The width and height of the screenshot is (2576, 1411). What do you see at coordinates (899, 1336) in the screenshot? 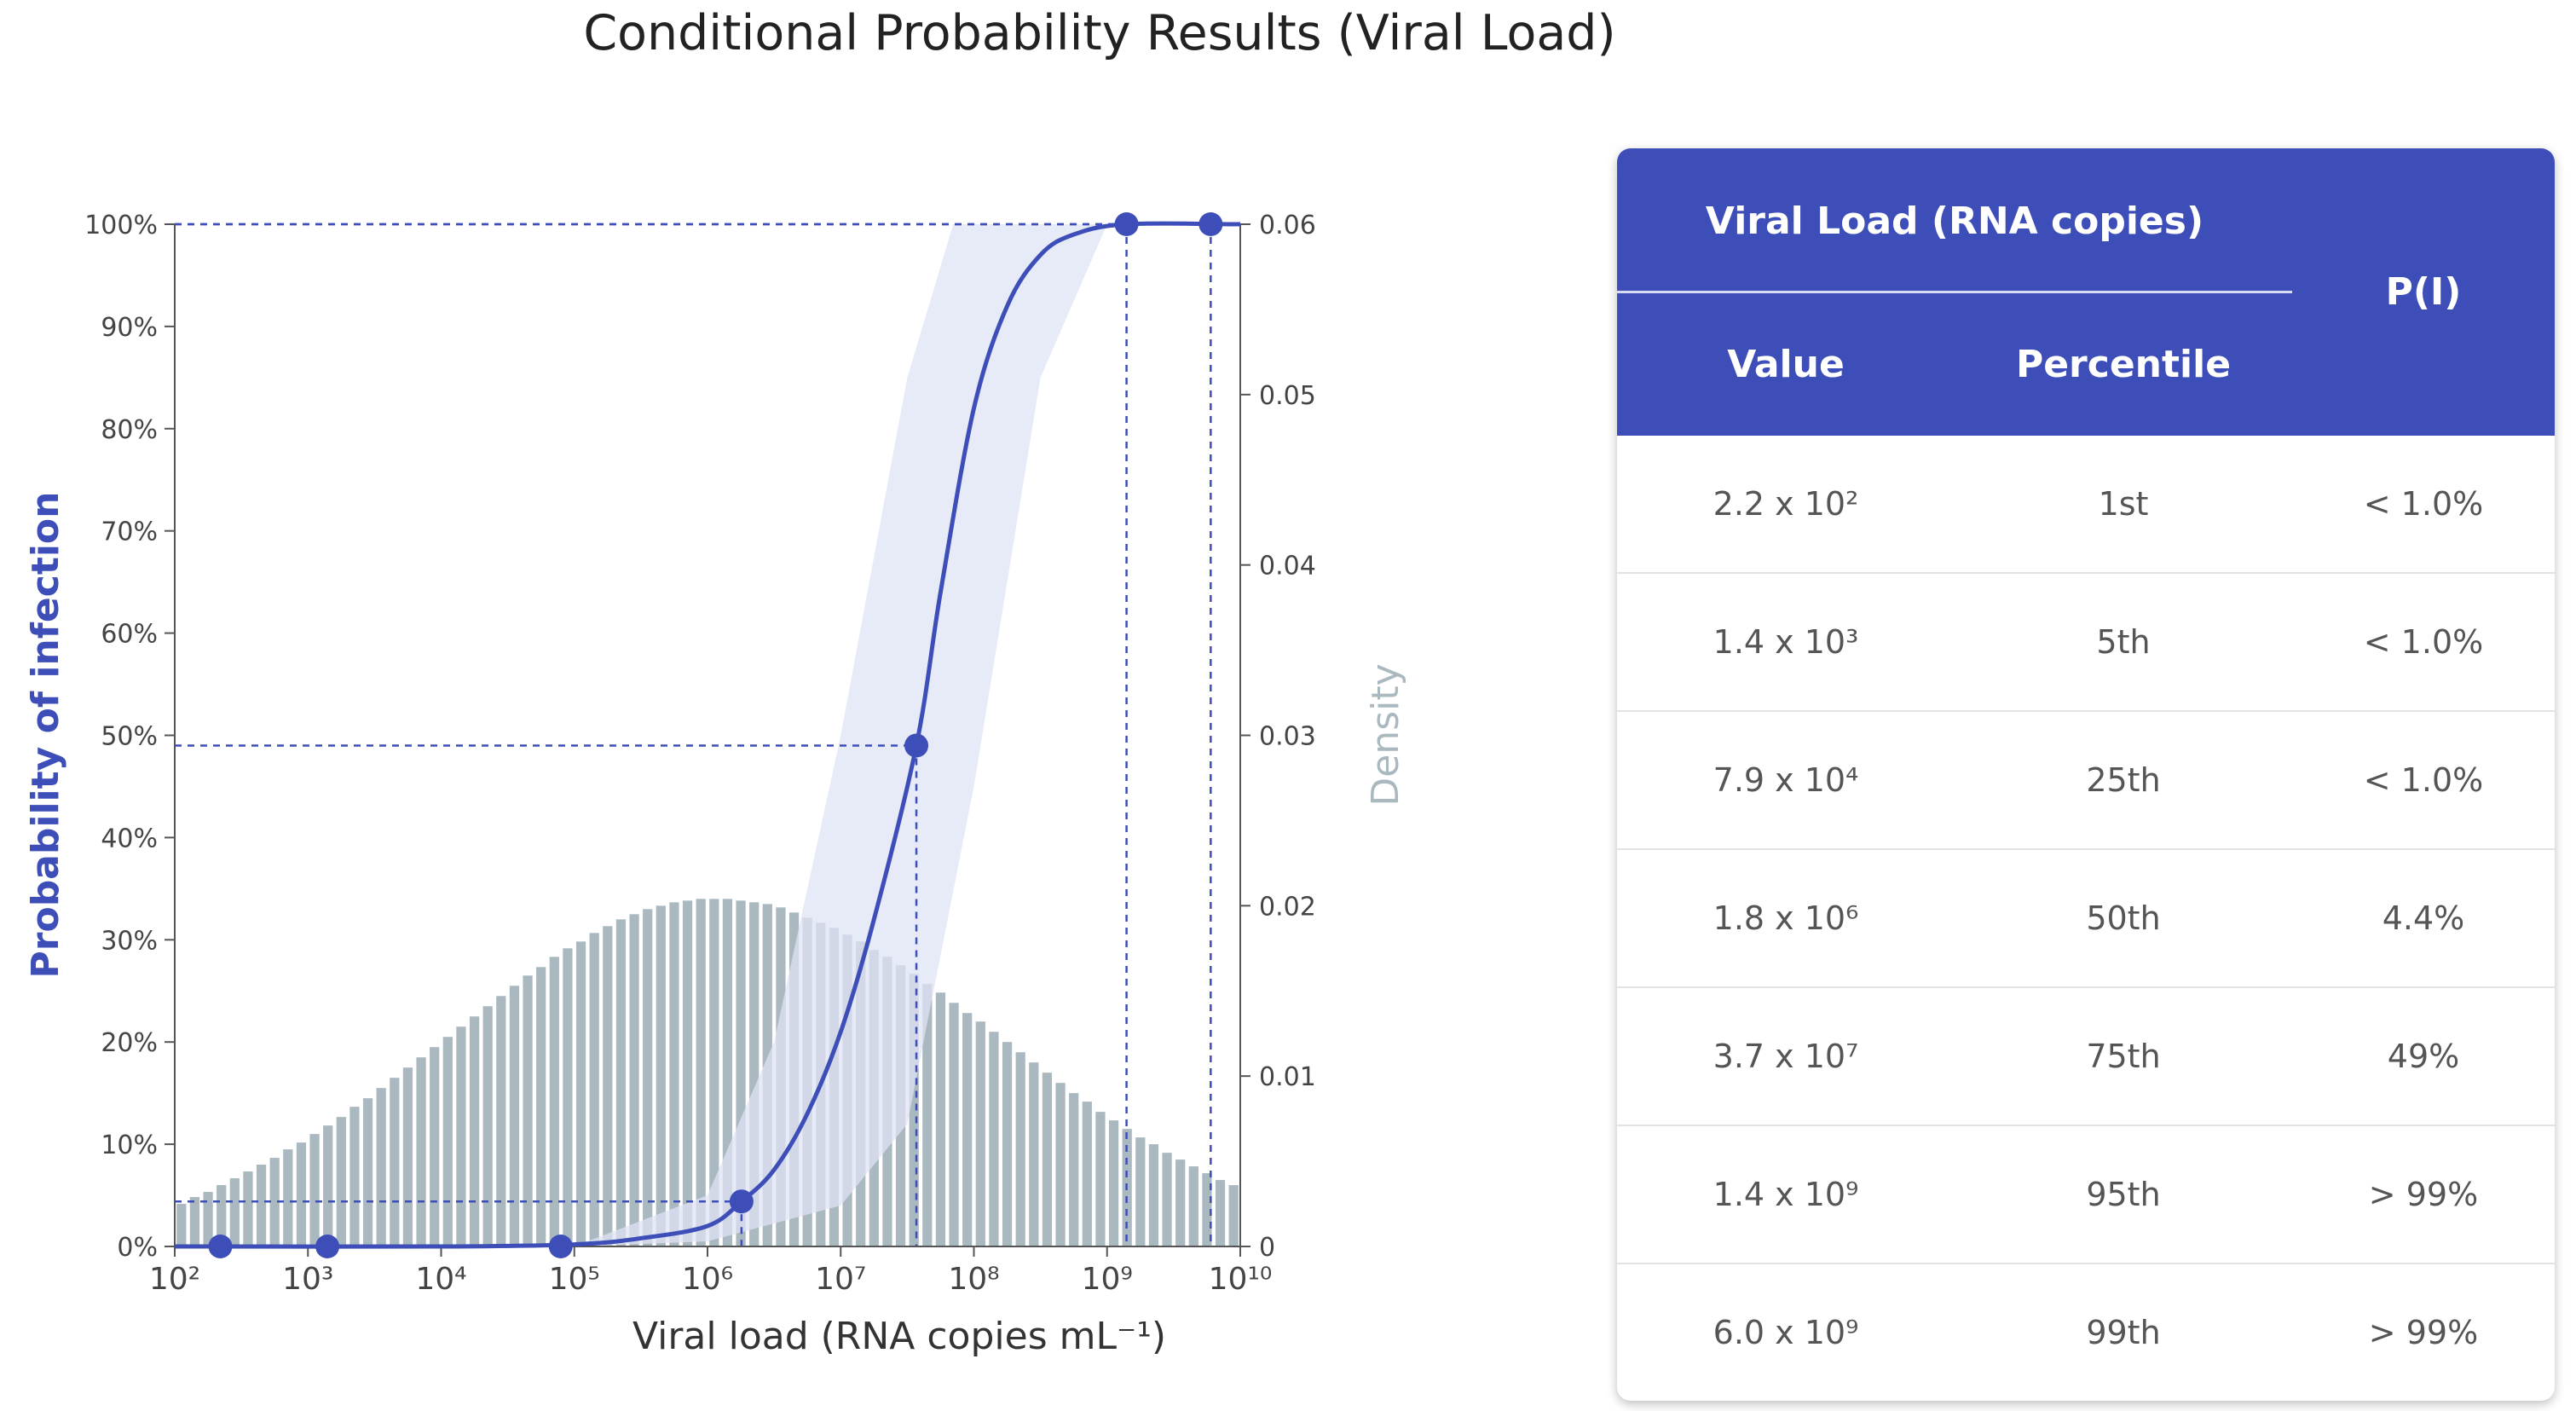
I see `x-axis-label: Viral load (RNA copies mL⁻¹)` at bounding box center [899, 1336].